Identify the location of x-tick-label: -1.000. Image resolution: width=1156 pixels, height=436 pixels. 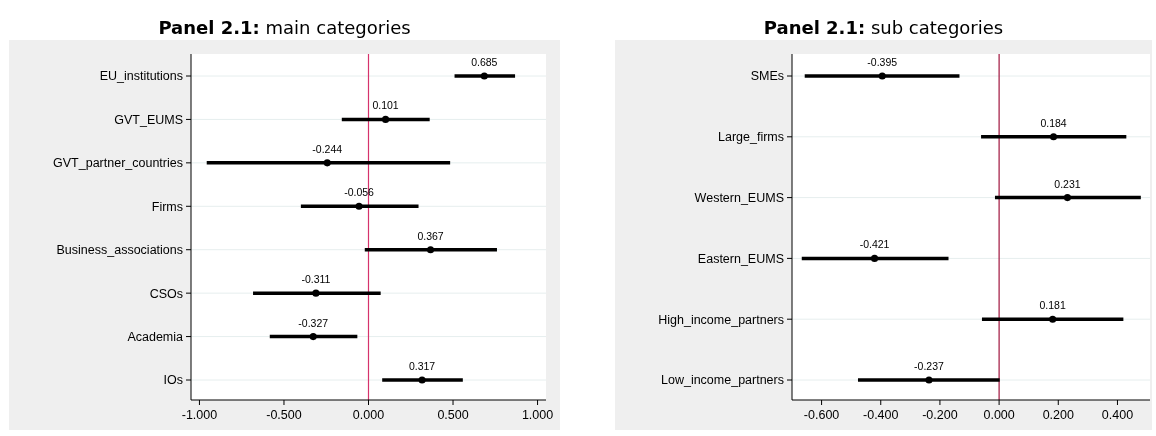
(199, 415).